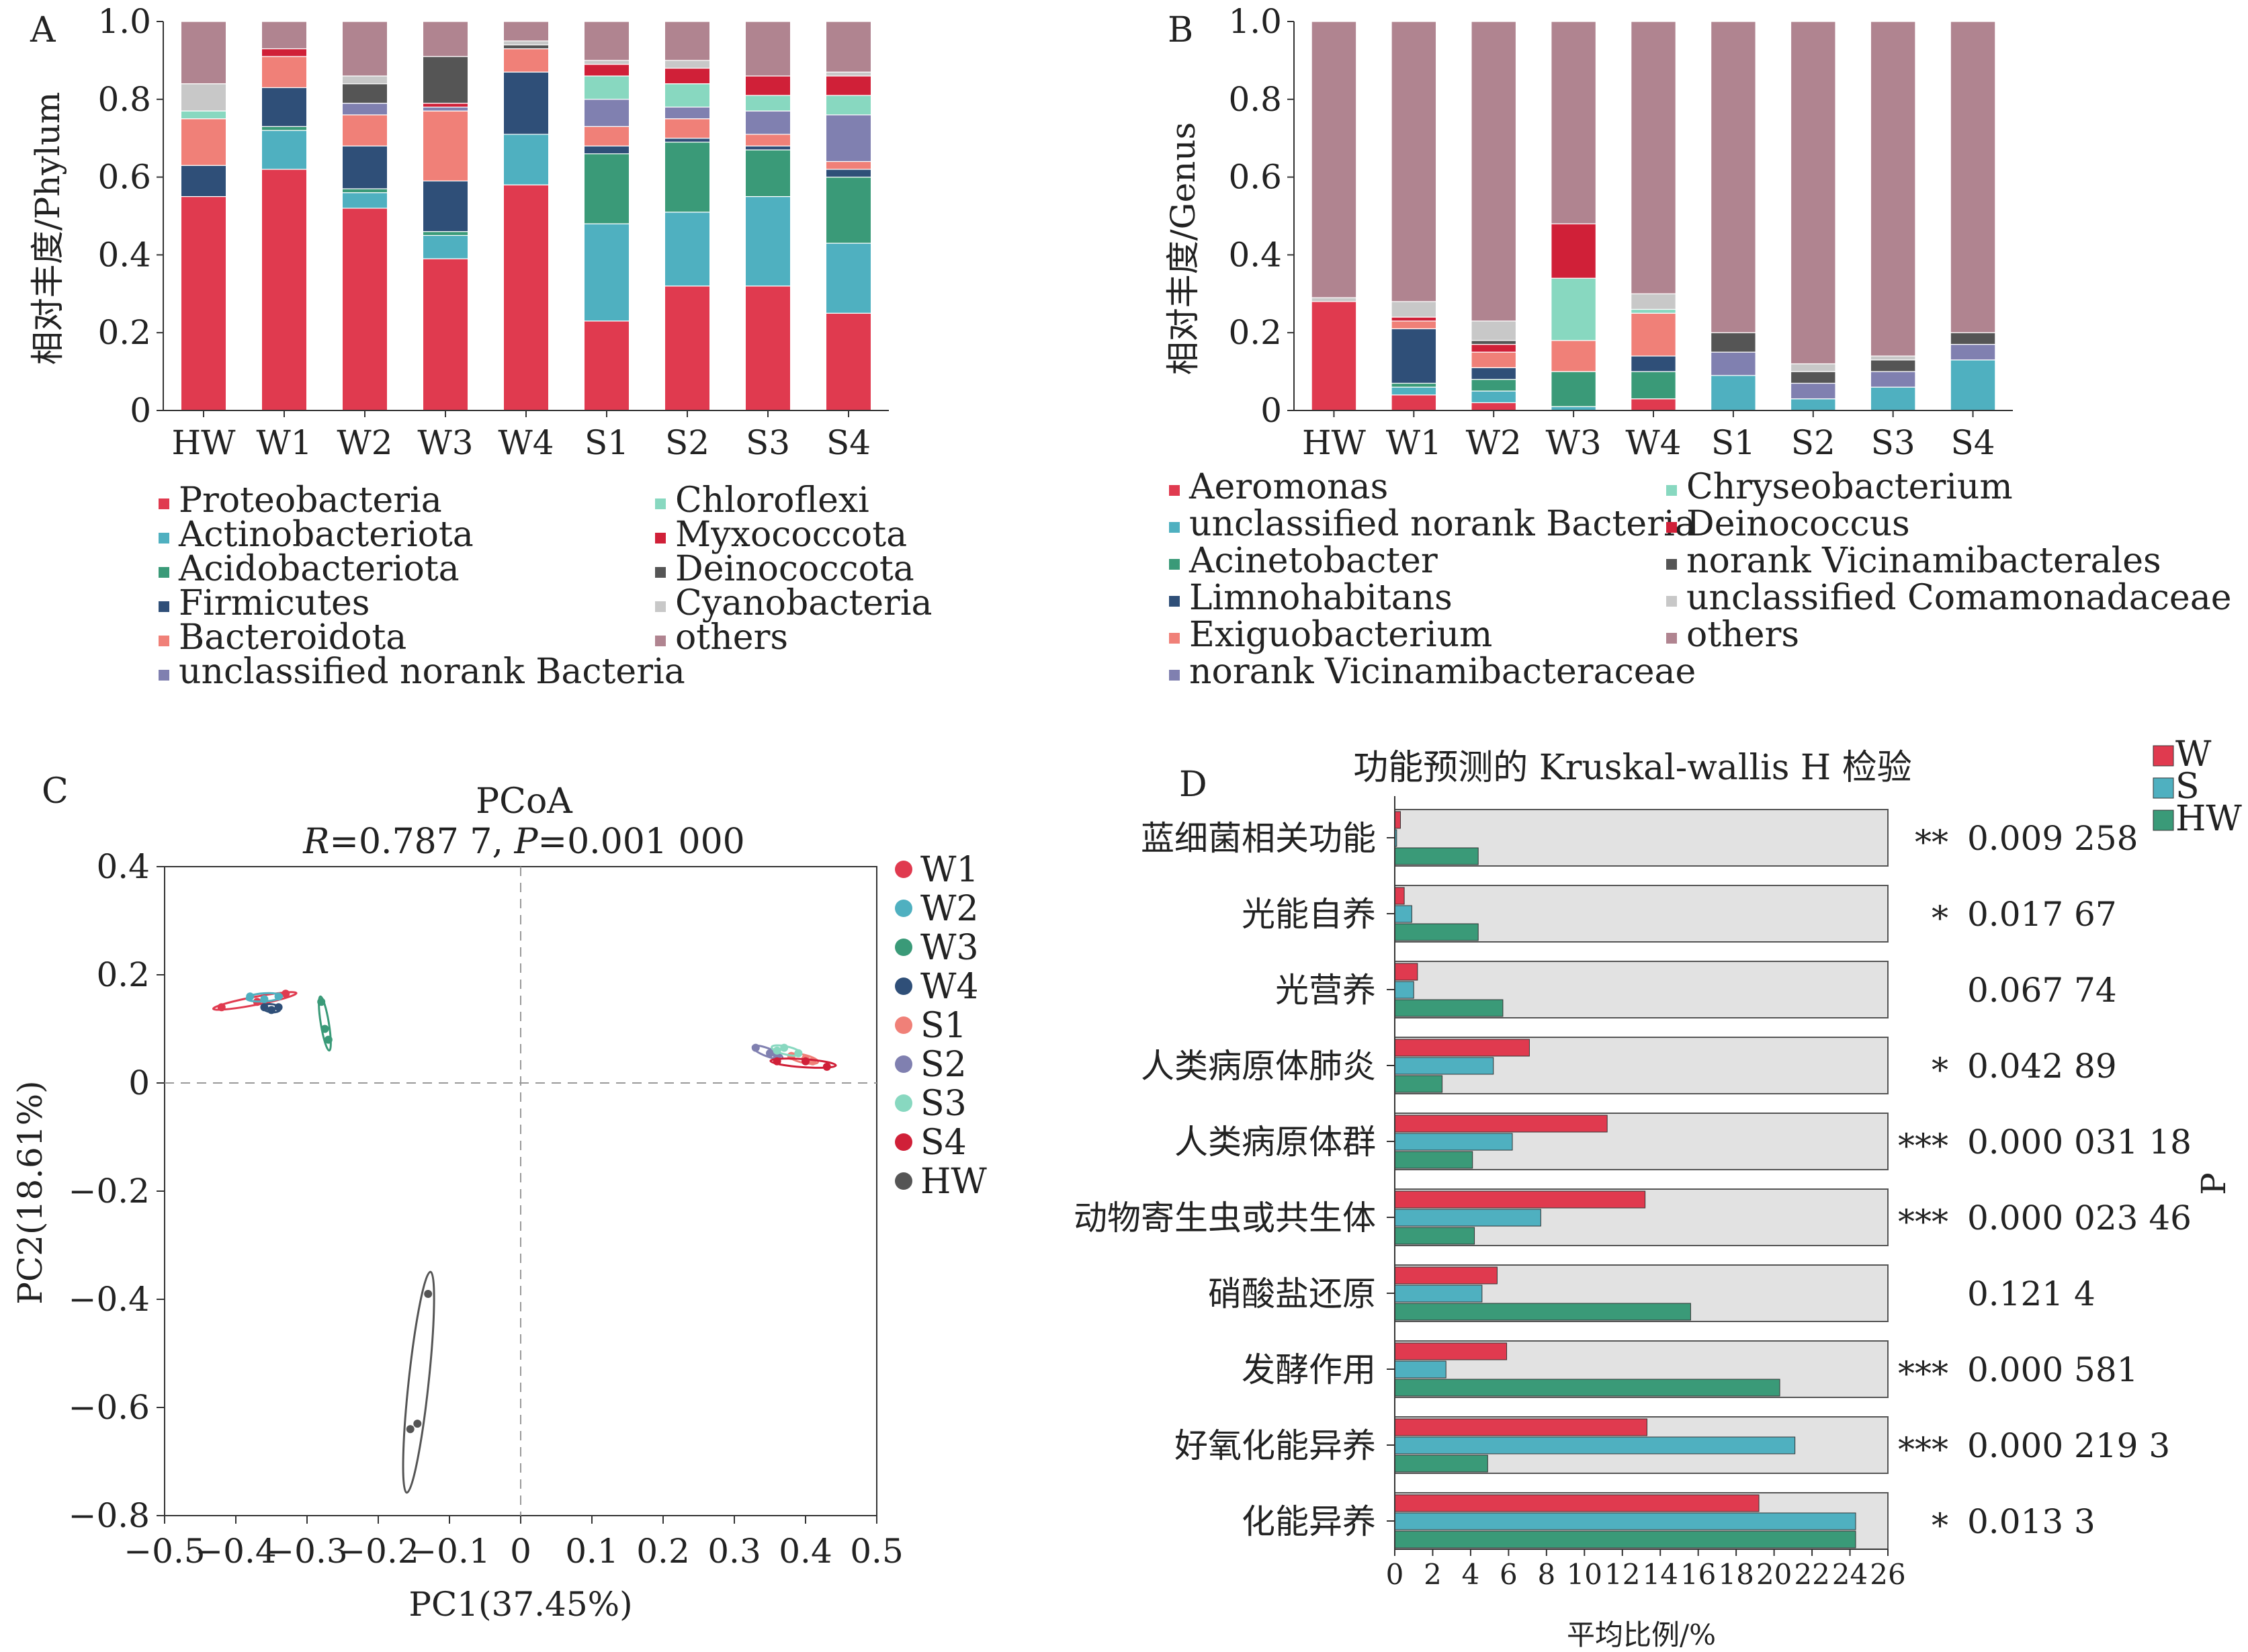 This screenshot has width=2248, height=1652. Describe the element at coordinates (663, 1551) in the screenshot. I see `x-tick-label: 0.2` at that location.